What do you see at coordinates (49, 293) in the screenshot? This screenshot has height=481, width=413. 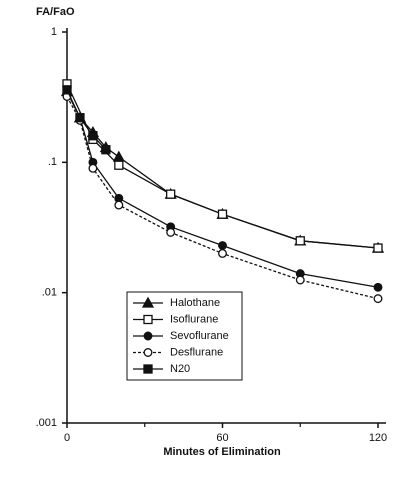 I see `y-tick-label: .01` at bounding box center [49, 293].